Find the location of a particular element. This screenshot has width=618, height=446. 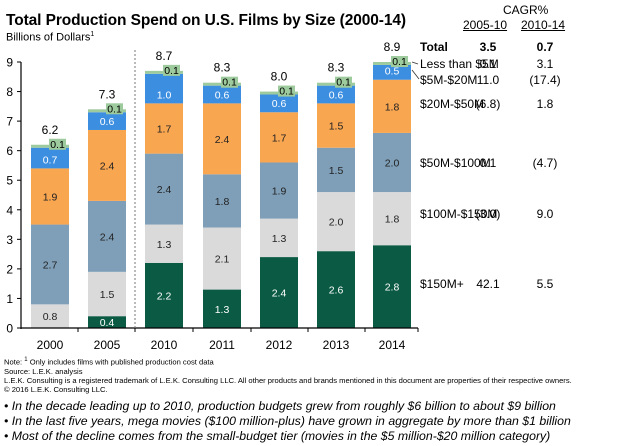

total-label: 8.0 is located at coordinates (279, 77).